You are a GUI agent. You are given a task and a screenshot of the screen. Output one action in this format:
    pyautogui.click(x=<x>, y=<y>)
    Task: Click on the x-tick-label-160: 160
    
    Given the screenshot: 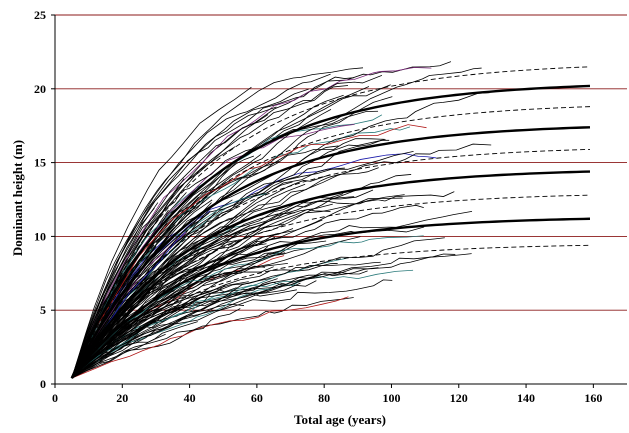 What is the action you would take?
    pyautogui.click(x=593, y=398)
    